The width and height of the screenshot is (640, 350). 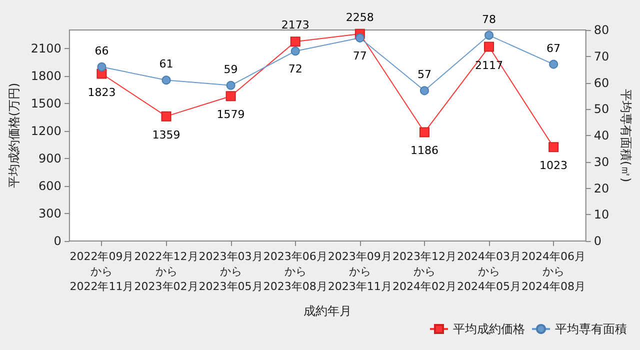 What do you see at coordinates (602, 161) in the screenshot?
I see `y2-tick-label: 30` at bounding box center [602, 161].